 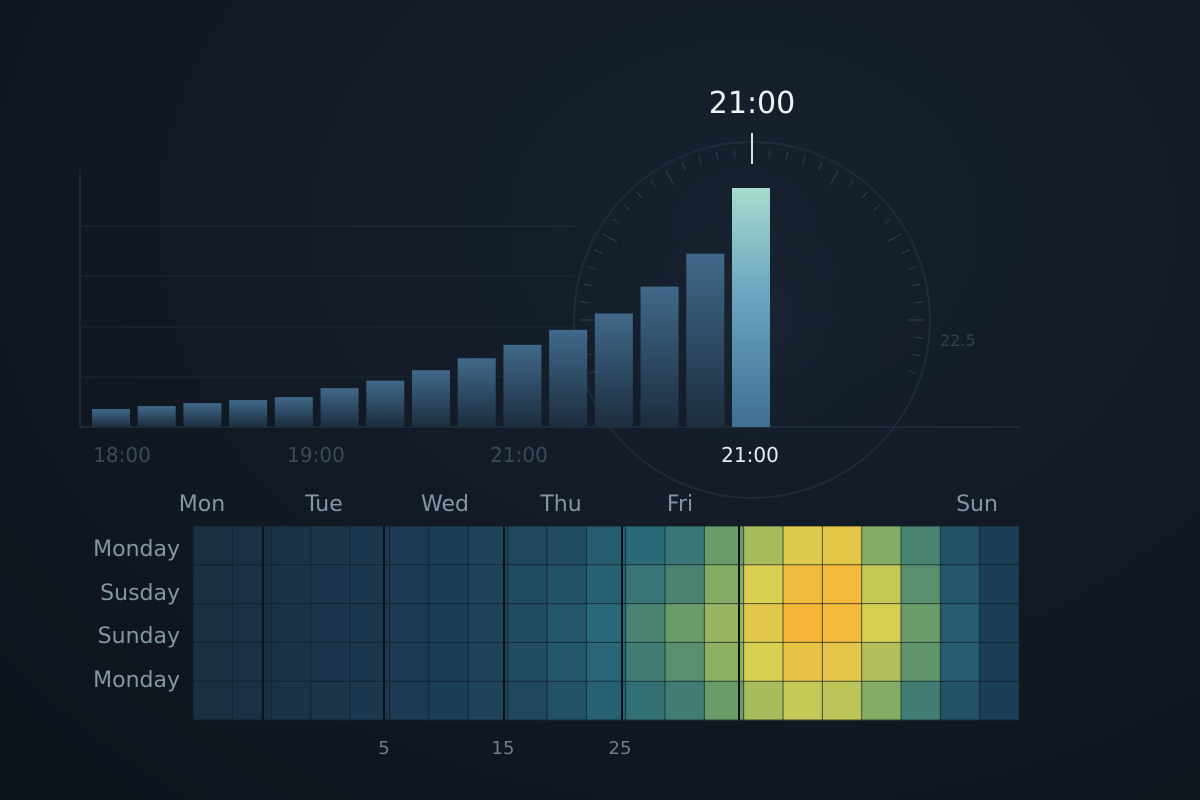 I want to click on bar-highlight, so click(x=751, y=307).